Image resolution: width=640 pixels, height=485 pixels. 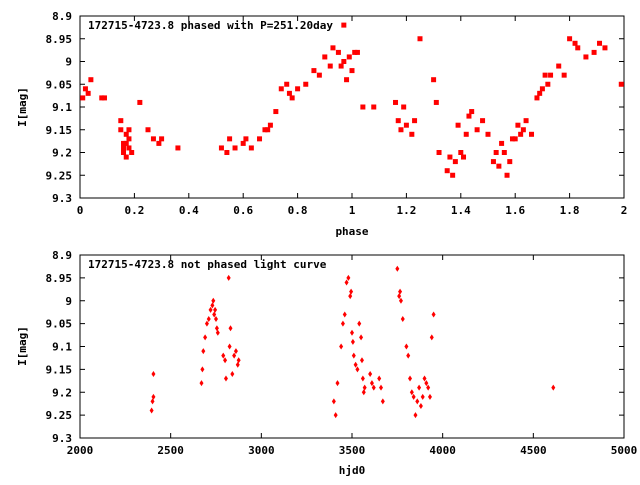 I want to click on y-tick-label: 9.3, so click(x=62, y=438).